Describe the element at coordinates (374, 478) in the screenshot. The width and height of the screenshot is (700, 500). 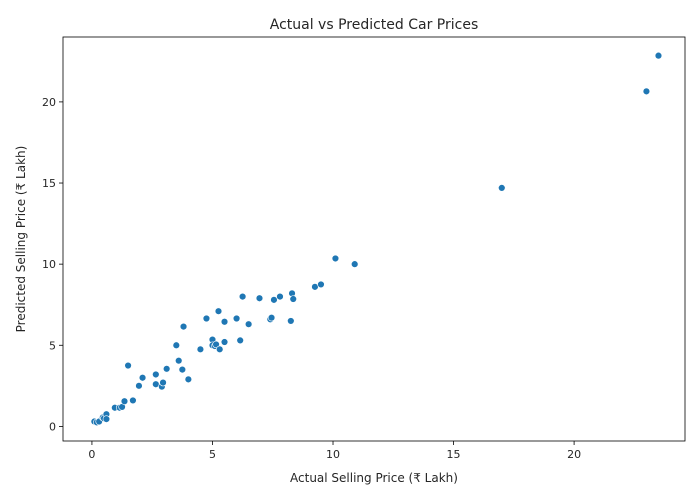
I see `x-axis-label: Actual Selling Price (₹ Lakh)` at that location.